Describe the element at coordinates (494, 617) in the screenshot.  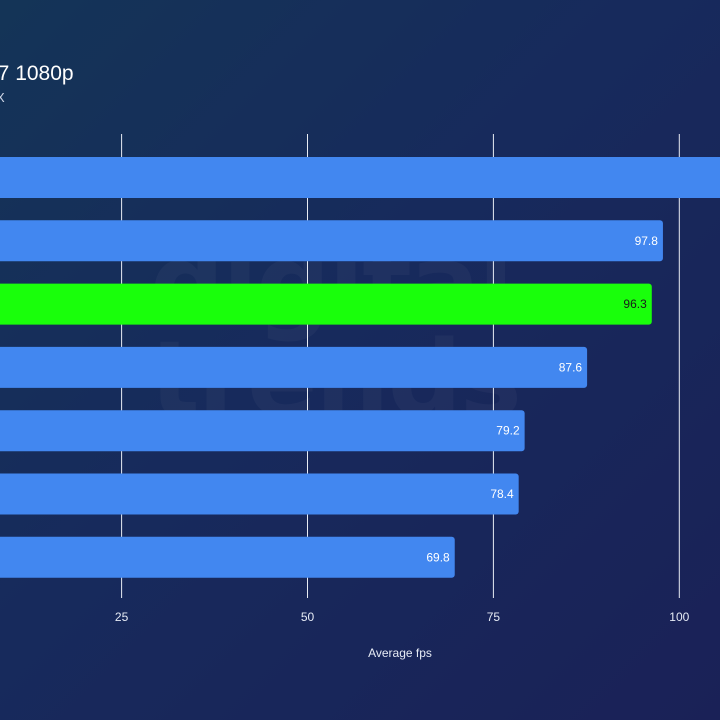
I see `x-tick-label: 75` at that location.